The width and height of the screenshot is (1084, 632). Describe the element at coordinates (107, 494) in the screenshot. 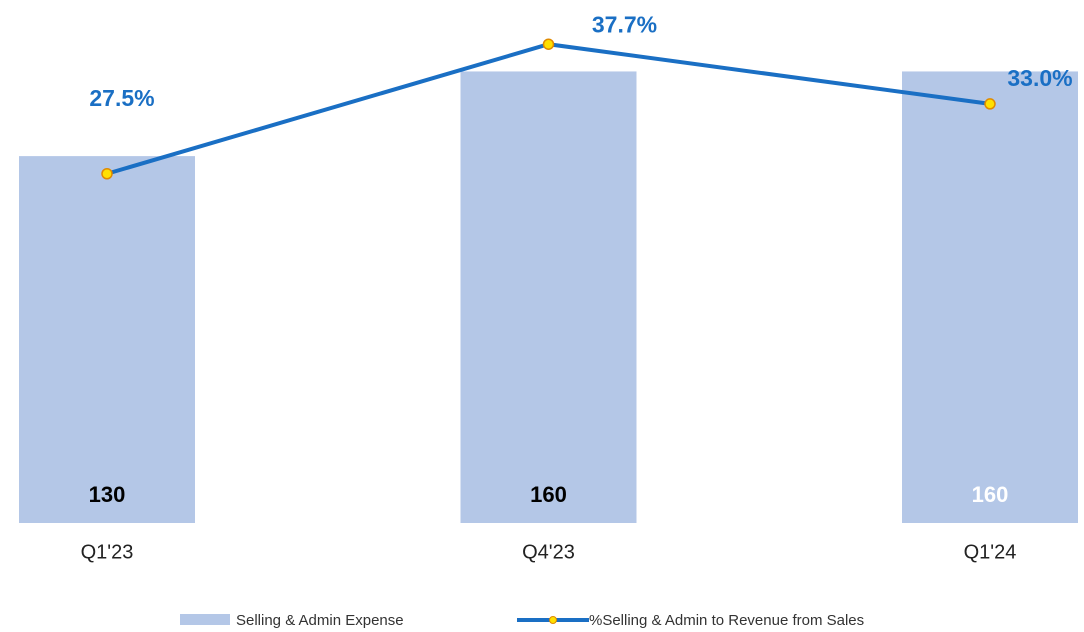

I see `bar-label: 130` at that location.